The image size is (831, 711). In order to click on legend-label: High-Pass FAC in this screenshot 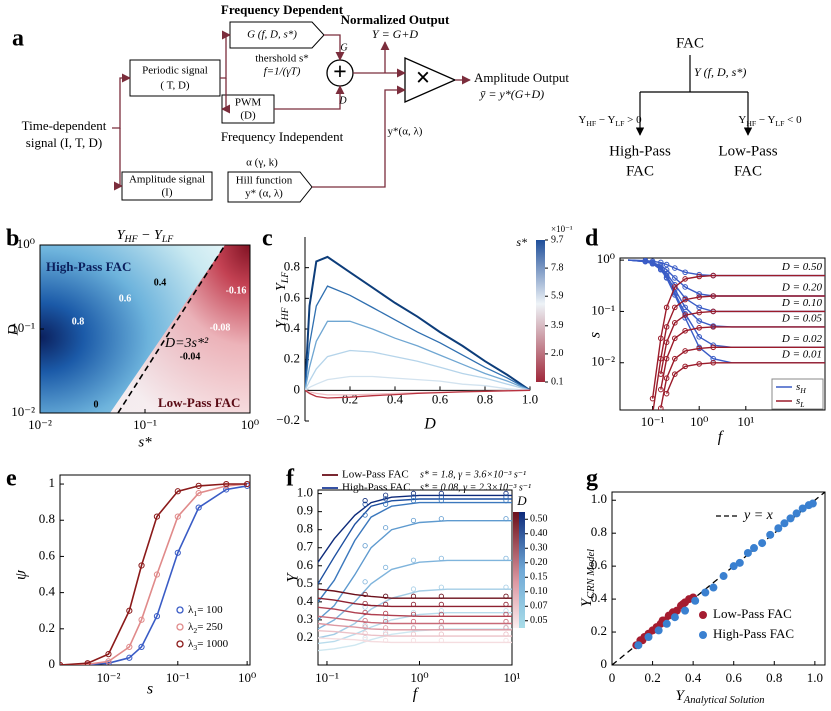, I will do `click(753, 633)`.